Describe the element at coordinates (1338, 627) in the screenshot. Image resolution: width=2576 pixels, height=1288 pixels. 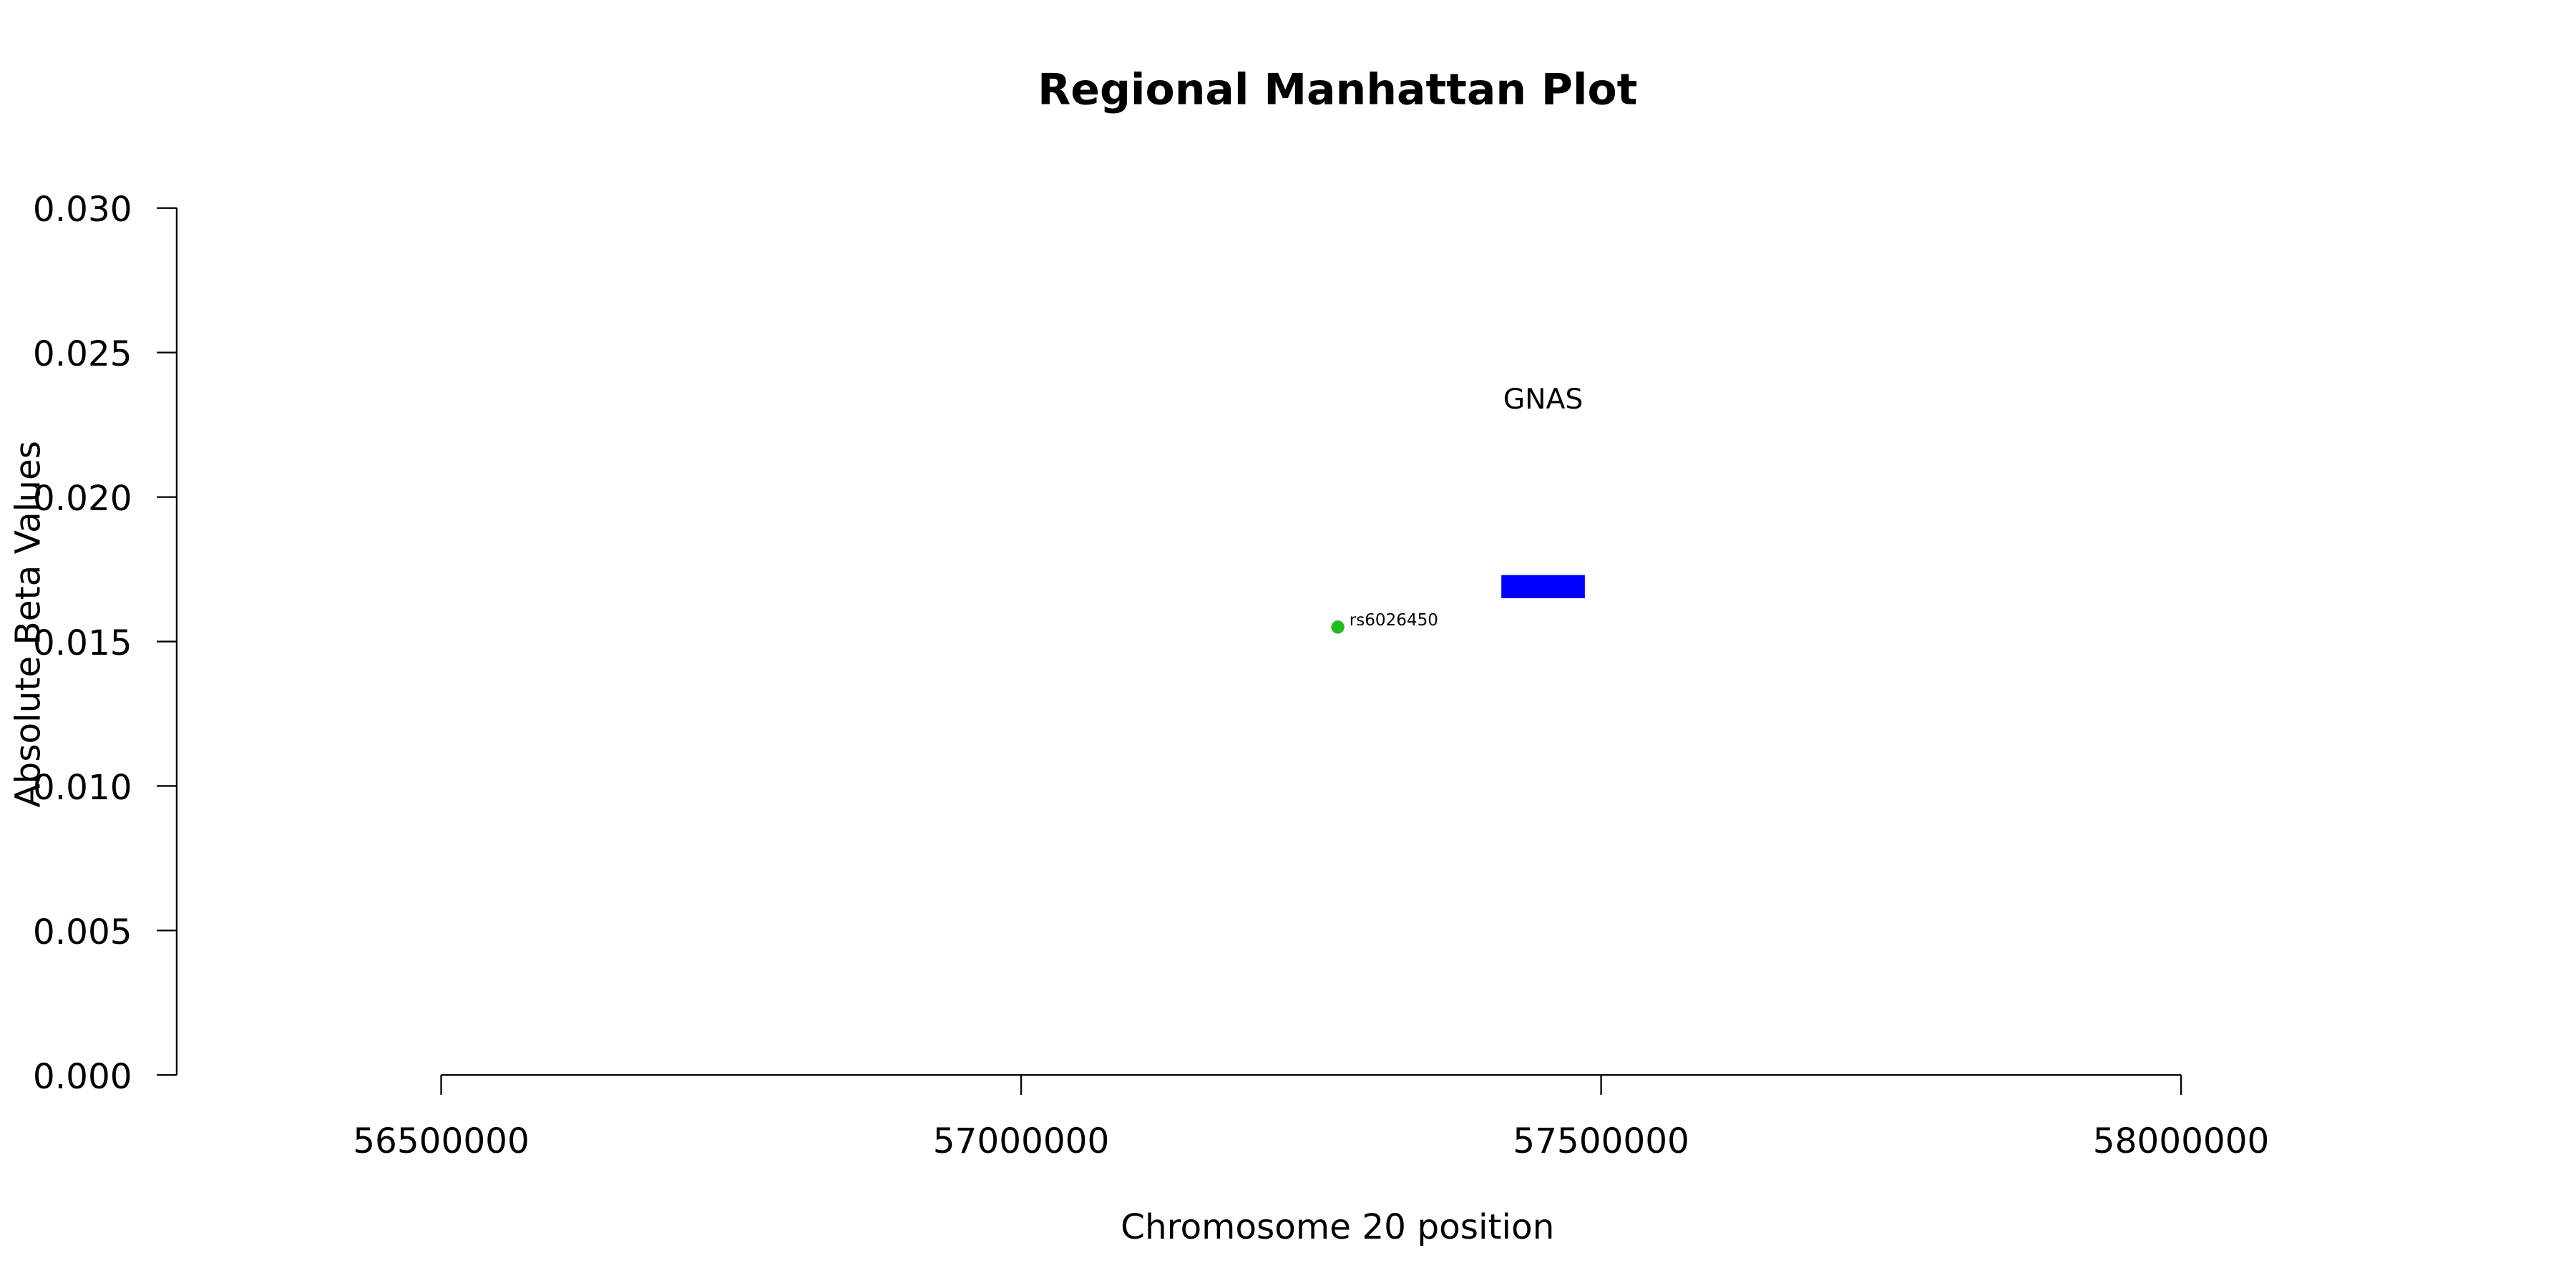
I see `point` at that location.